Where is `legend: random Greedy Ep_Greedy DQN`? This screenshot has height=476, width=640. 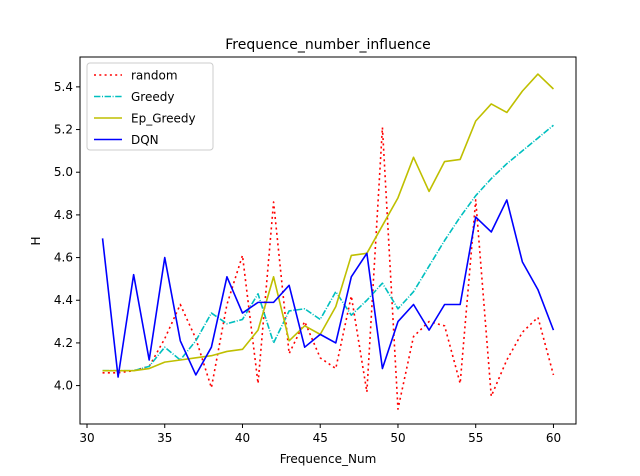
legend: random Greedy Ep_Greedy DQN is located at coordinates (150, 106).